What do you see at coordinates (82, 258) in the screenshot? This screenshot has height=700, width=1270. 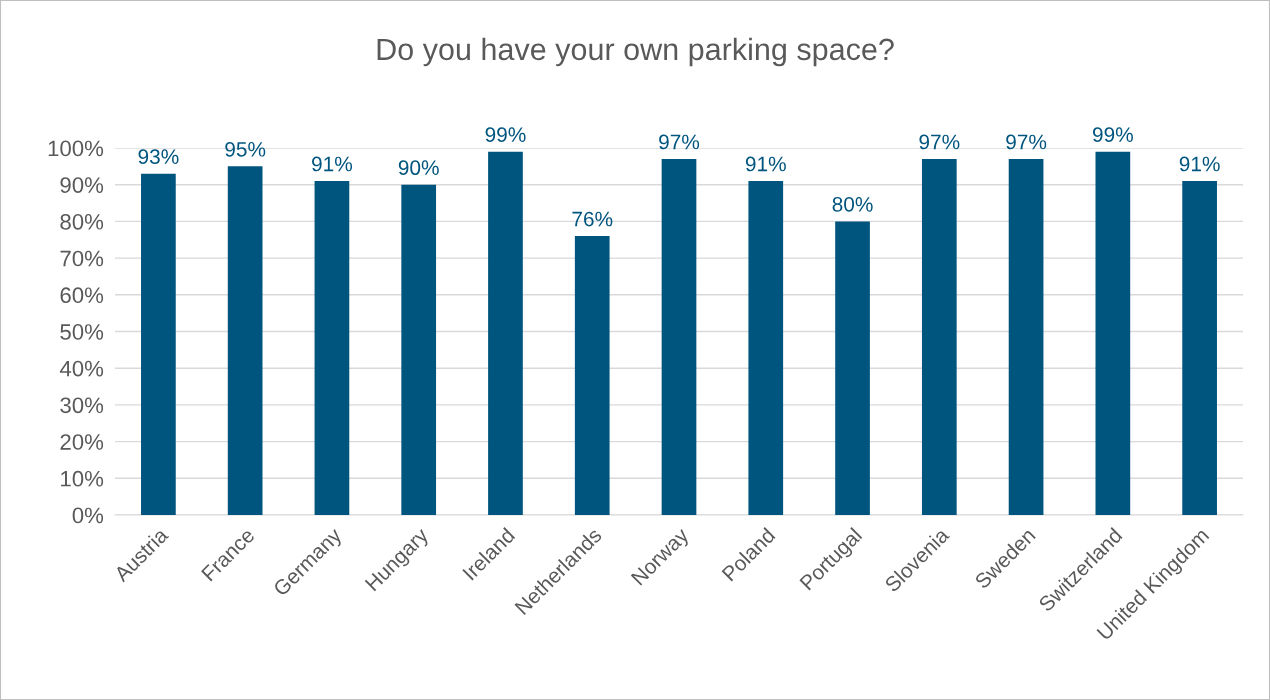 I see `y-tick-label: 70%` at bounding box center [82, 258].